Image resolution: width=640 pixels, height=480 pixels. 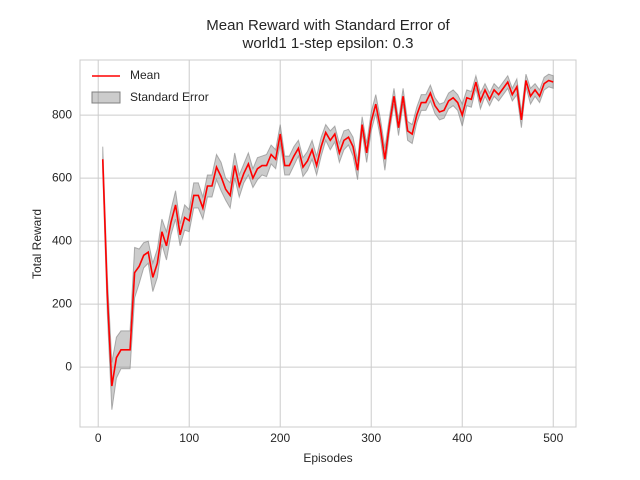 What do you see at coordinates (62, 177) in the screenshot?
I see `y-tick-label: 600` at bounding box center [62, 177].